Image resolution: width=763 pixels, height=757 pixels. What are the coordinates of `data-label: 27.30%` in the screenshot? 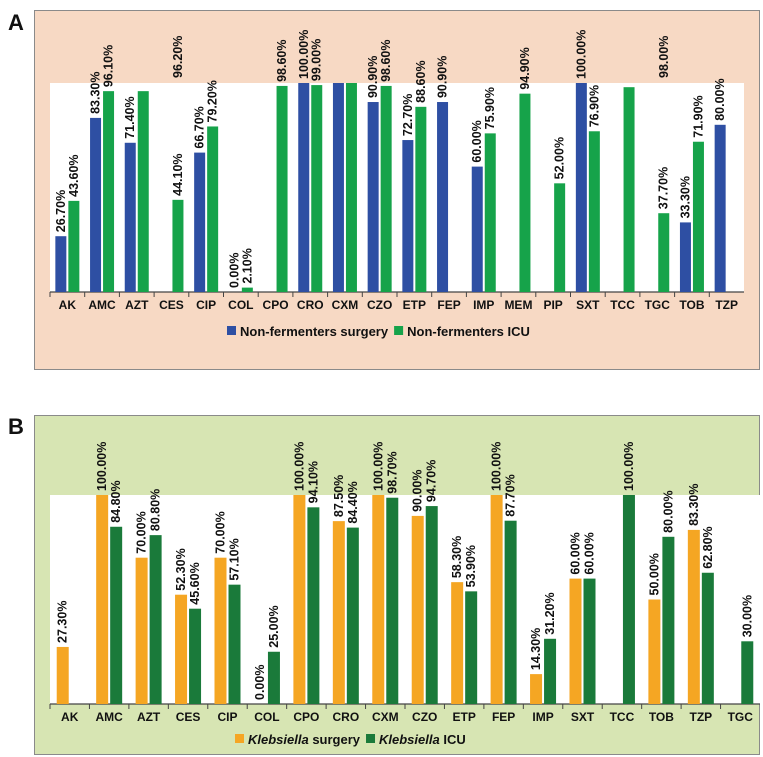 It's located at (63, 622).